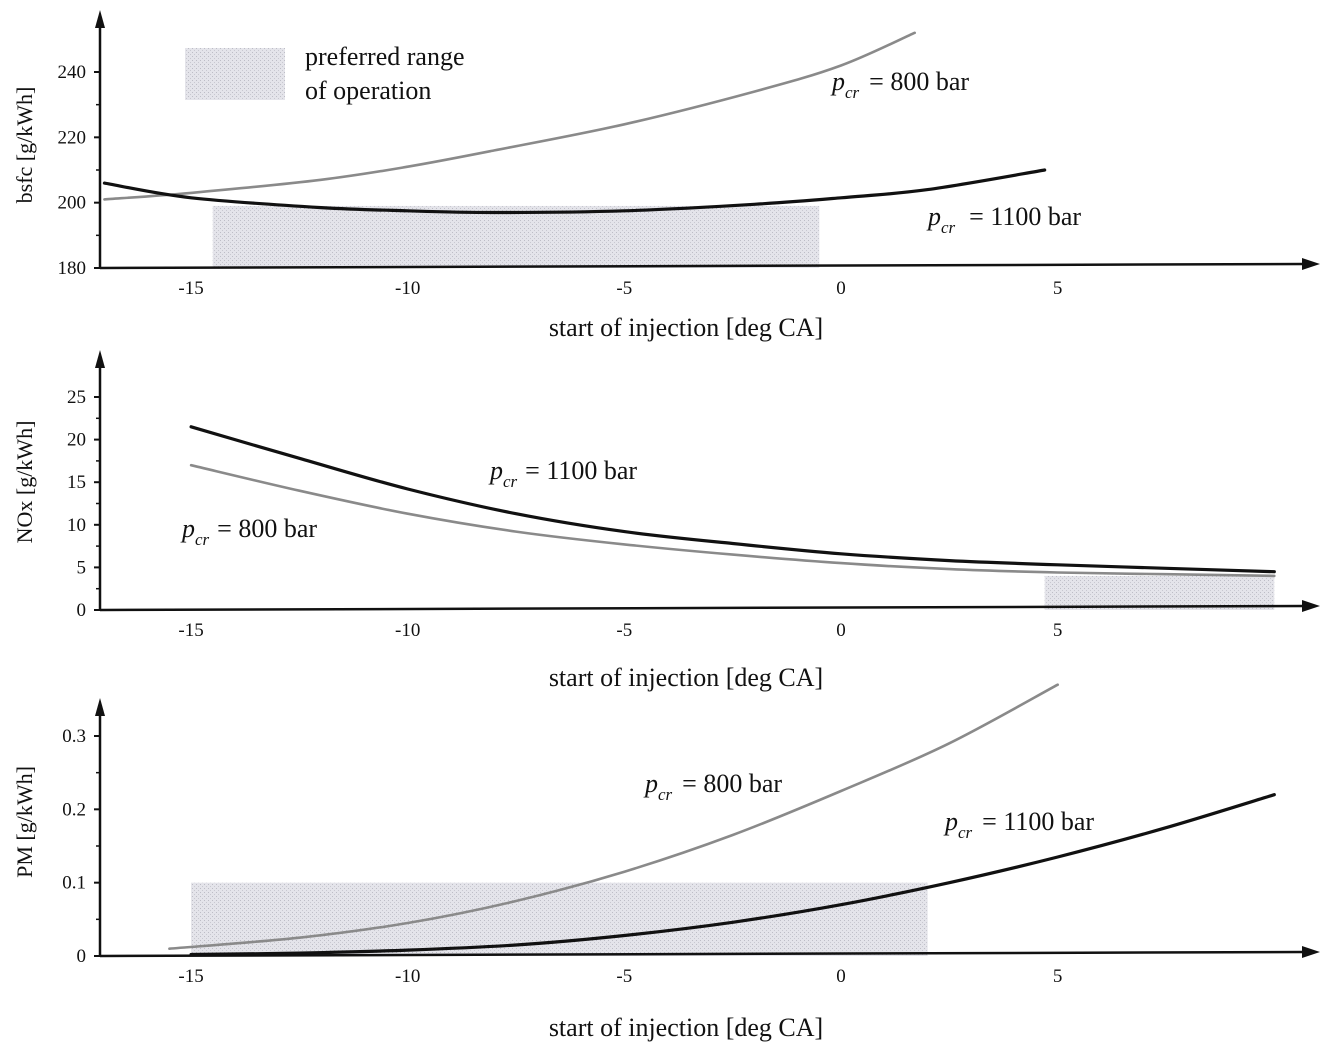 The height and width of the screenshot is (1044, 1320). I want to click on nox-series-1100bar, so click(732, 499).